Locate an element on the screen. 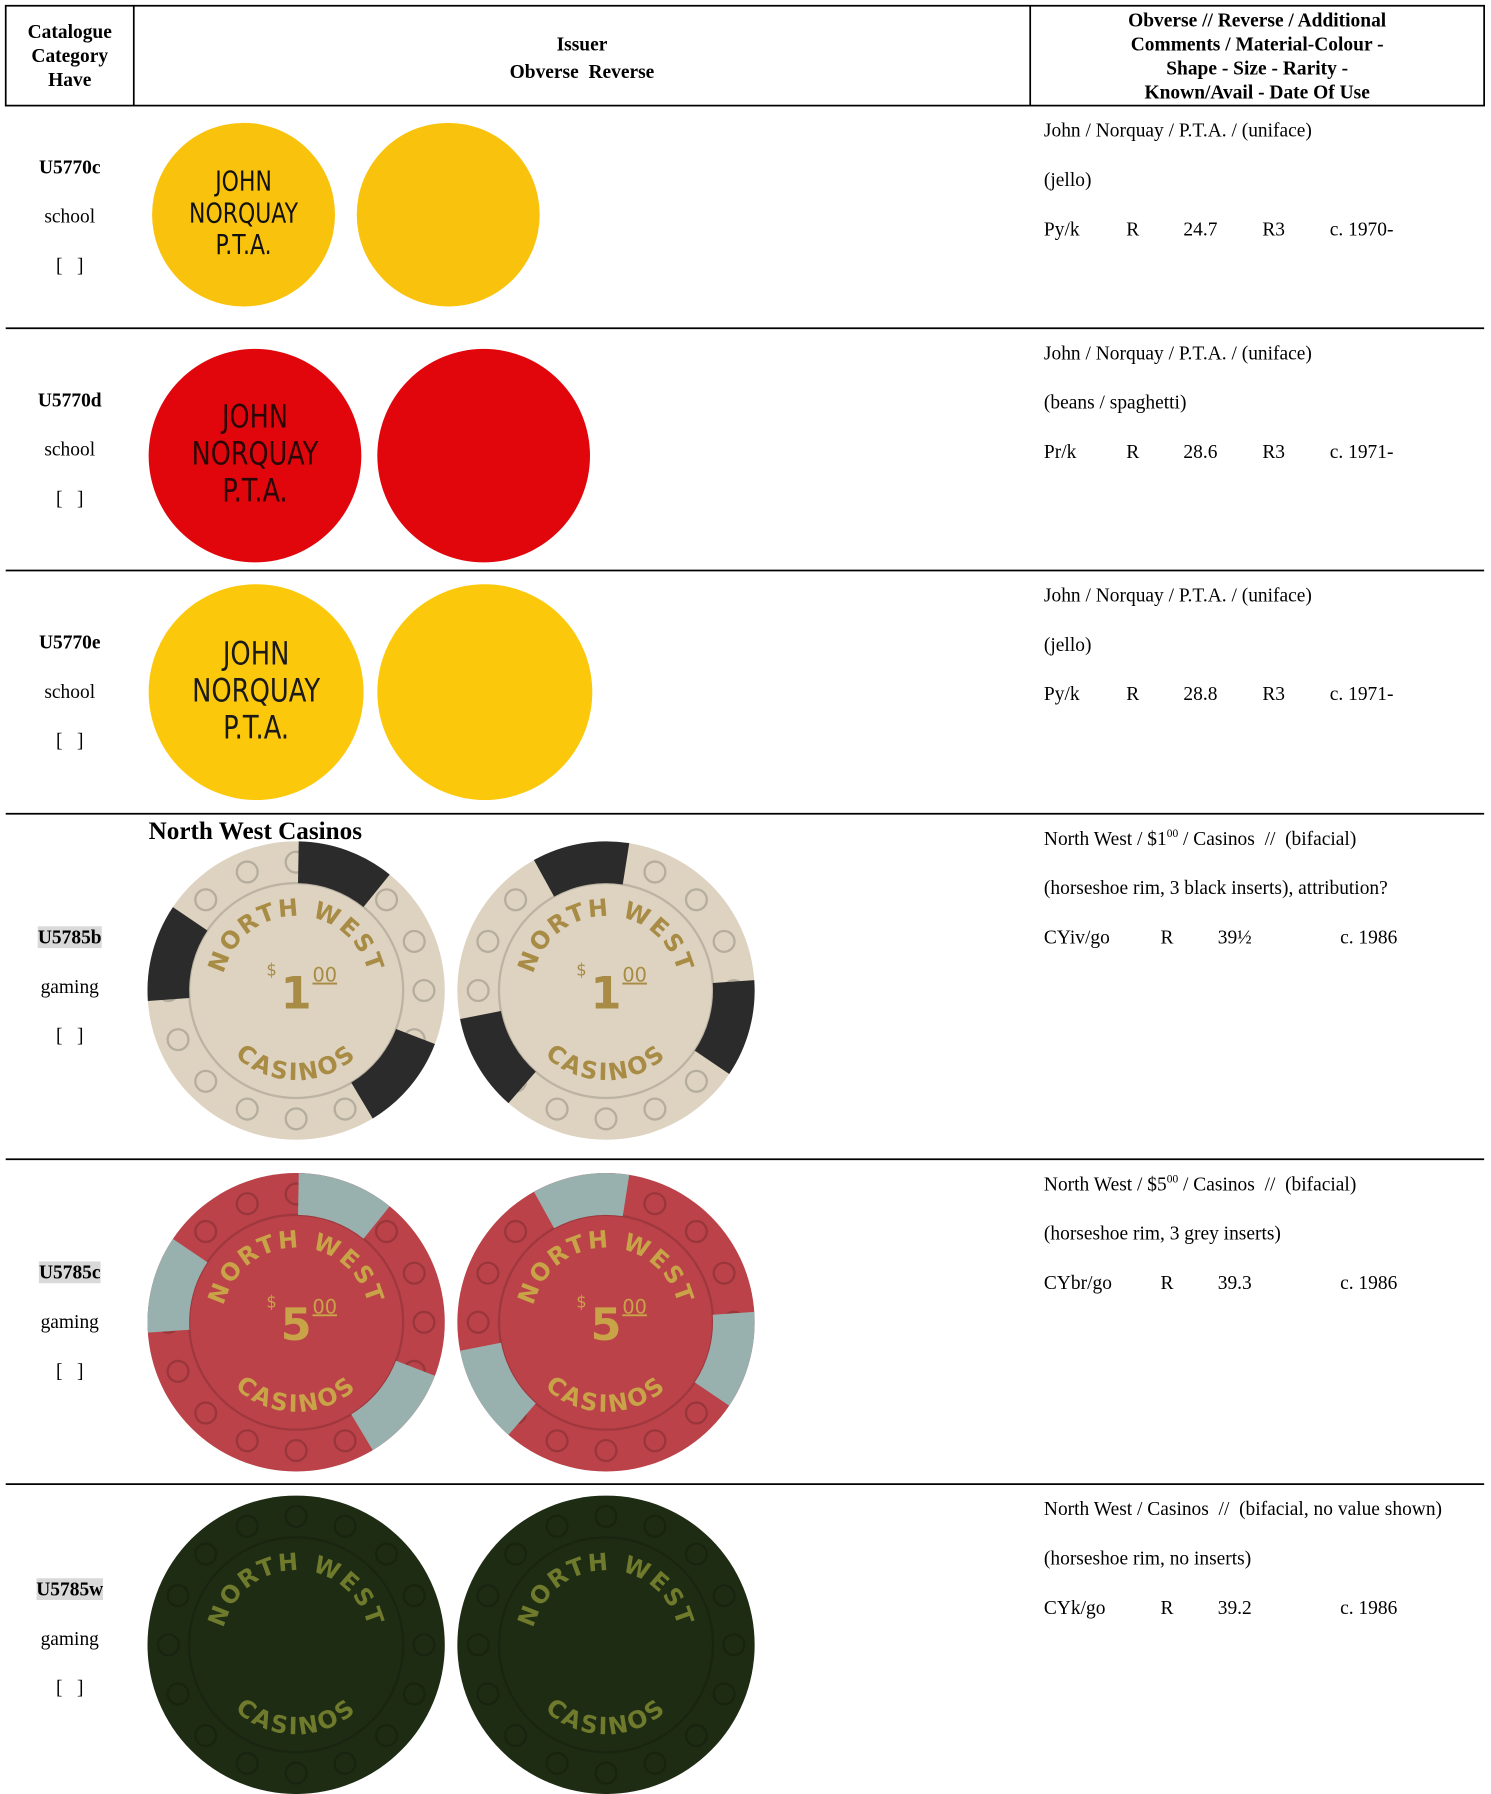 Image resolution: width=1491 pixels, height=1794 pixels. catalogue-code: U5785b is located at coordinates (70, 937).